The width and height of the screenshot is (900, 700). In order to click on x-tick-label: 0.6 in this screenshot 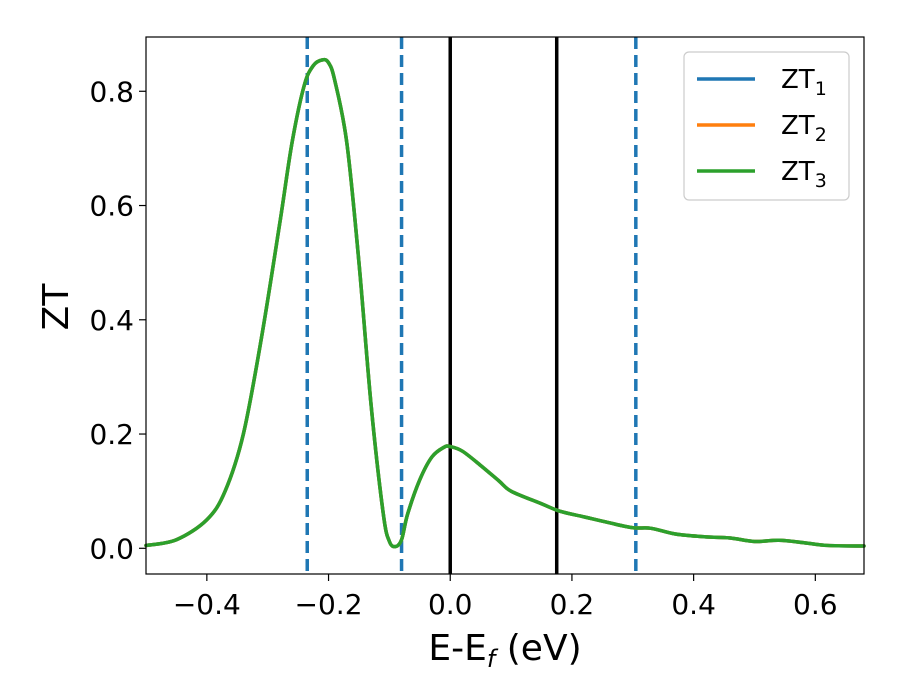, I will do `click(815, 604)`.